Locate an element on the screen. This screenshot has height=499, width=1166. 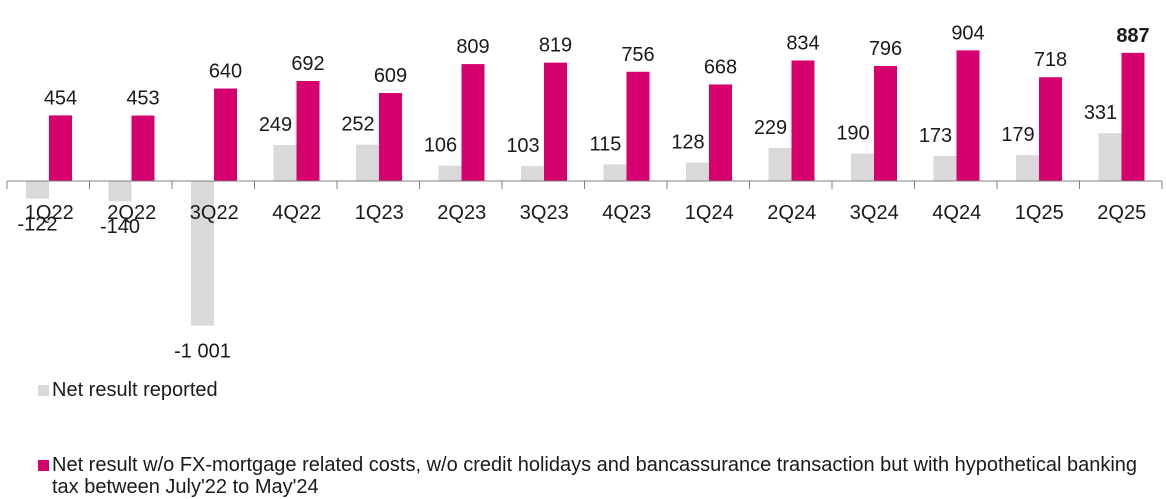
x-tick-label: 4Q22 is located at coordinates (296, 213).